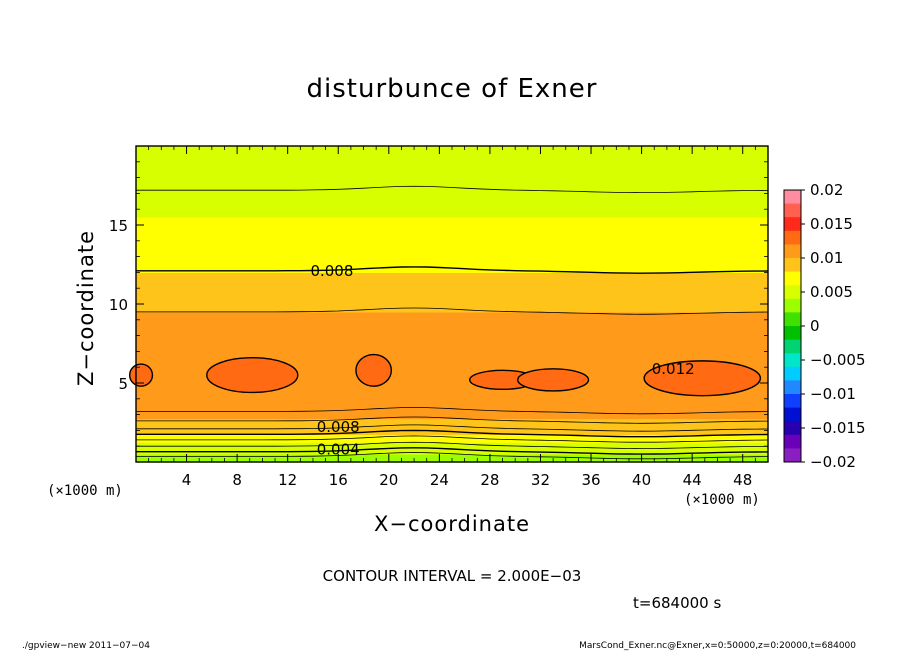 This screenshot has height=654, width=904. Describe the element at coordinates (831, 224) in the screenshot. I see `colorbar-tick-label: 0.015` at that location.